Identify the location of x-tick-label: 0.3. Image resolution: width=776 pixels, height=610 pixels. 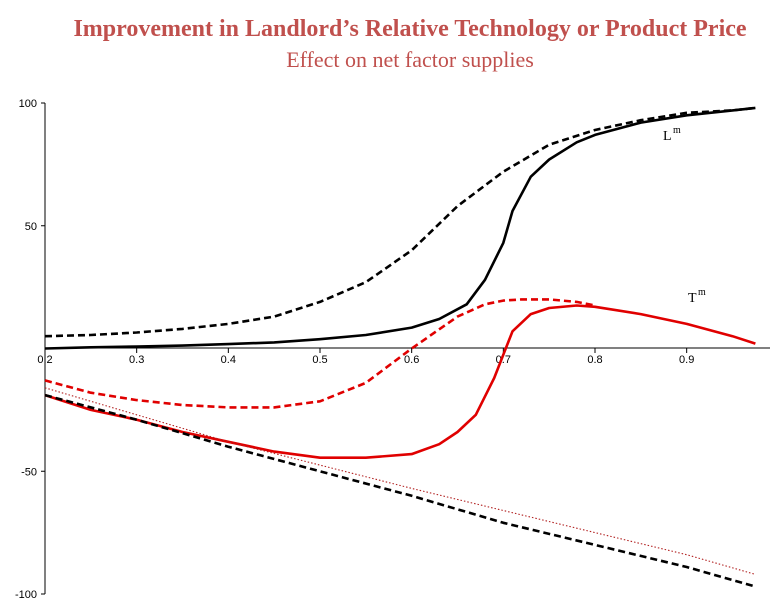
(136, 360).